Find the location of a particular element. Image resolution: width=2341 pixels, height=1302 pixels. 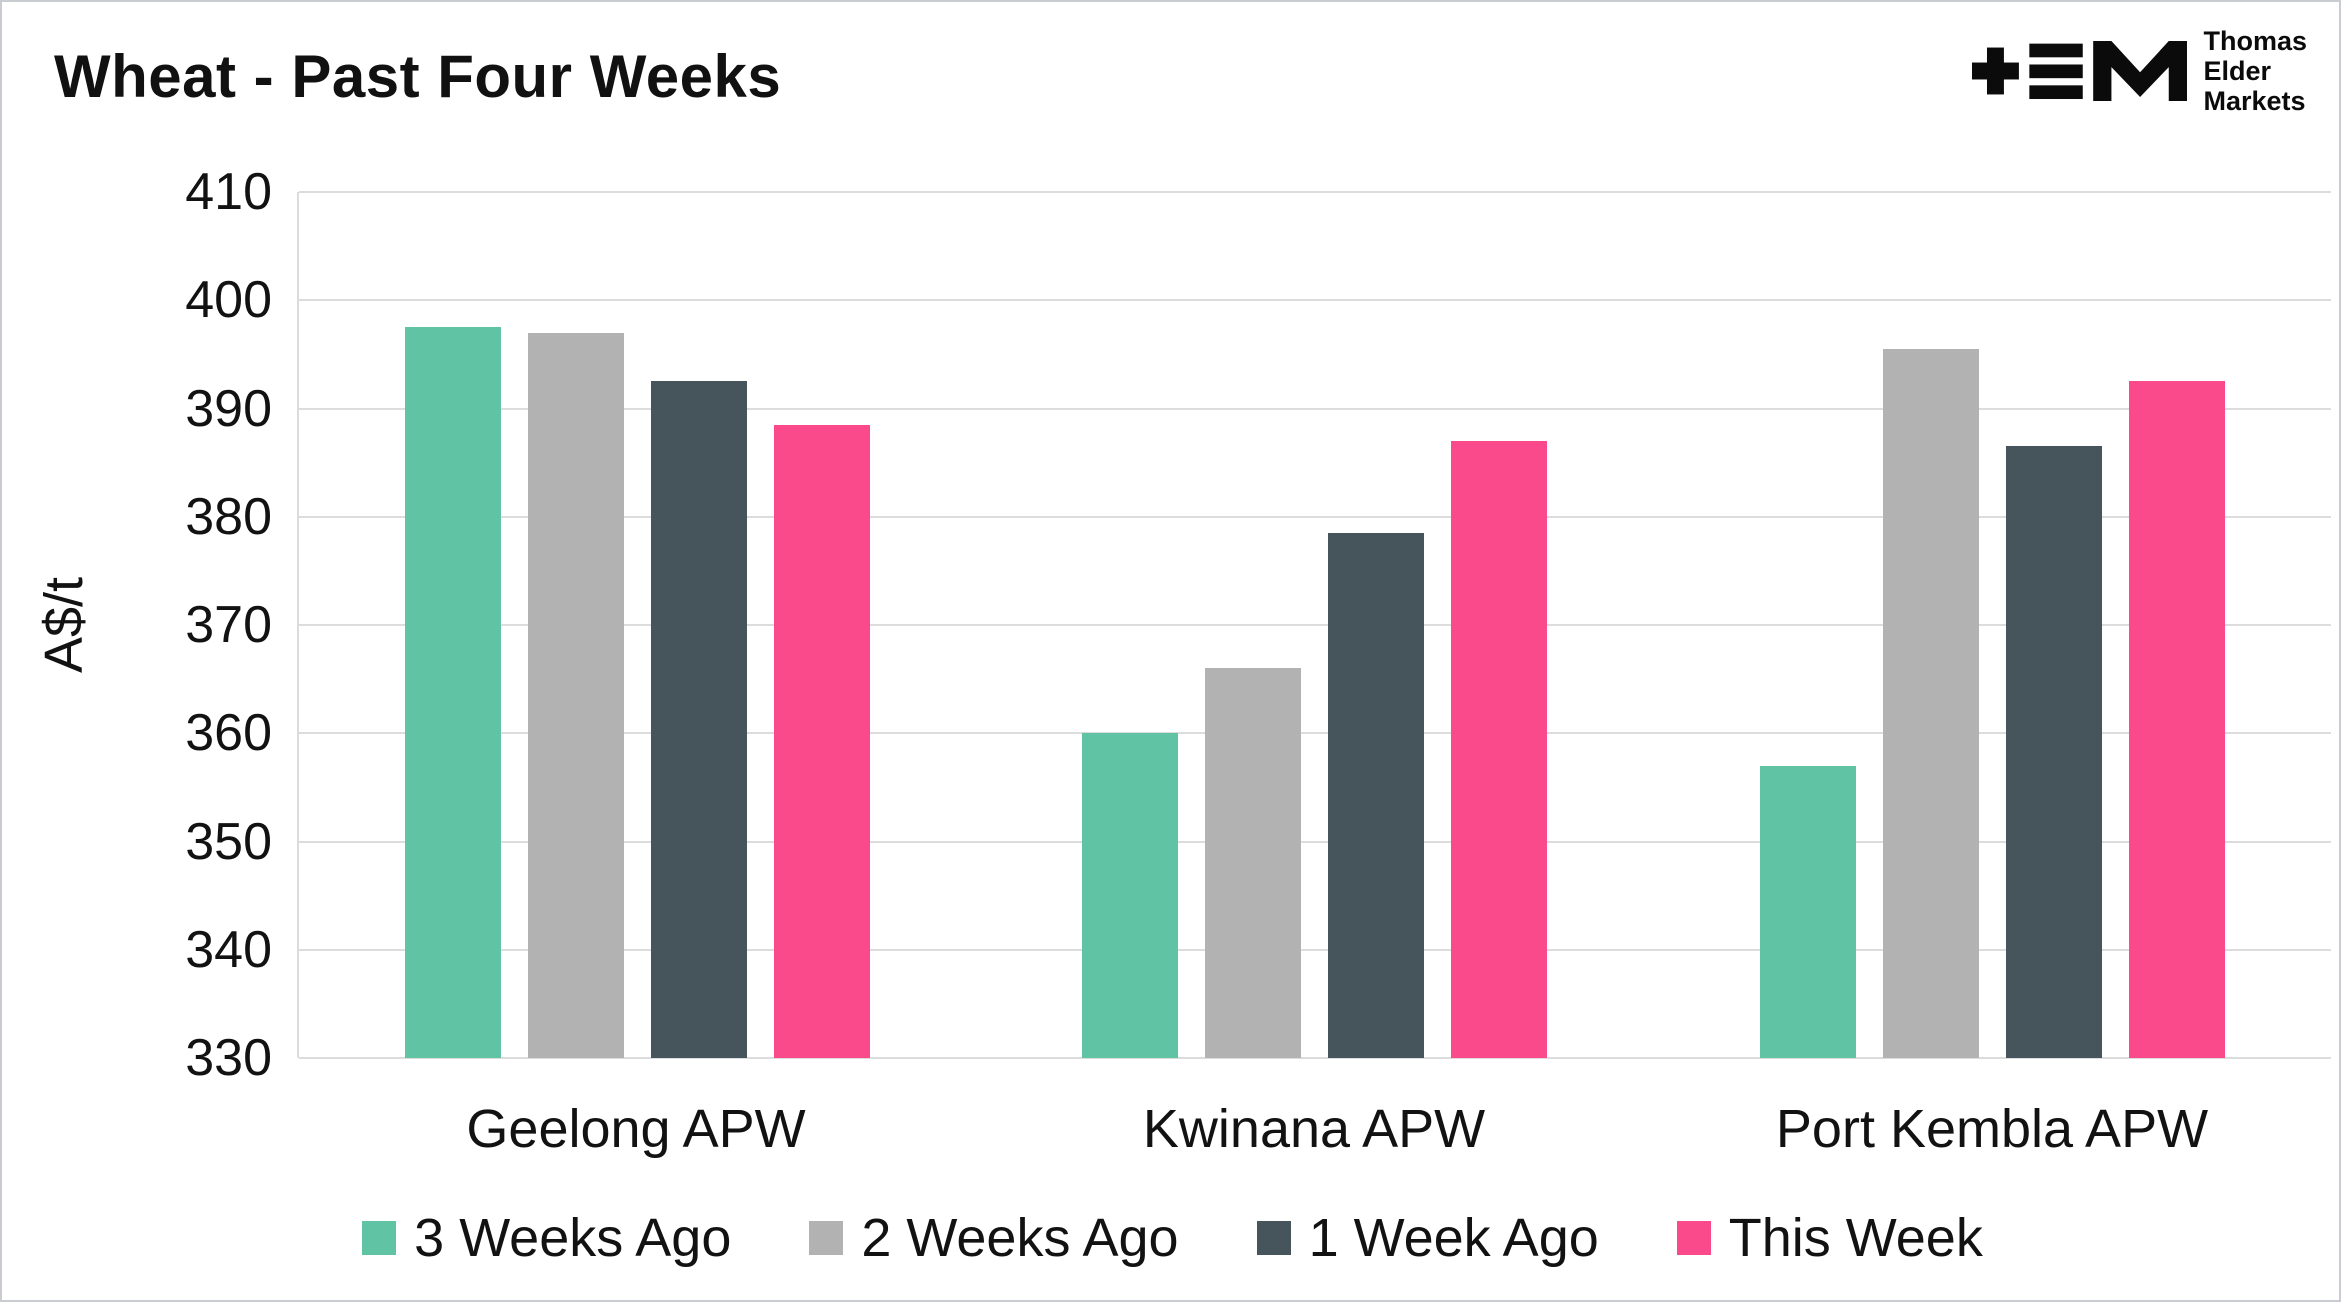

y-tick-label: 380 is located at coordinates (228, 516).